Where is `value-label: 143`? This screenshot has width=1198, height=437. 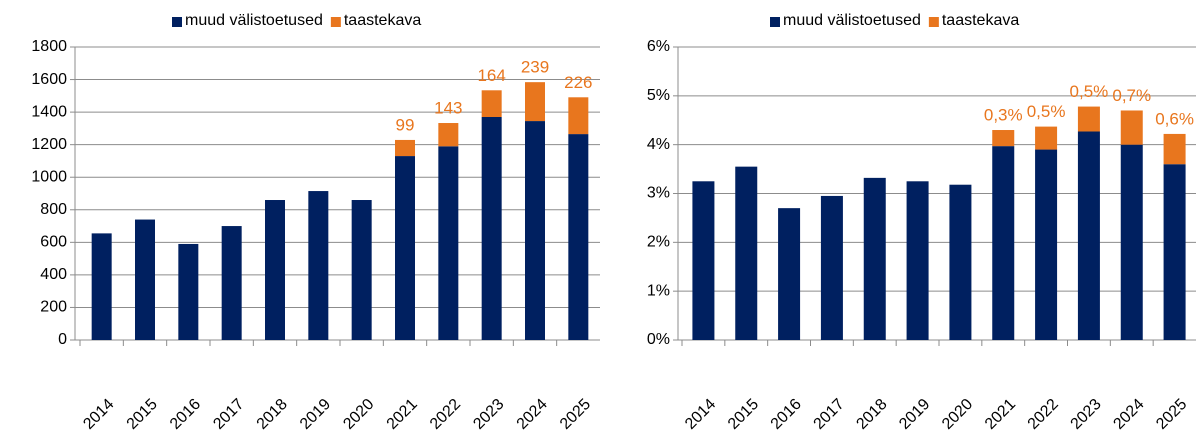
value-label: 143 is located at coordinates (448, 108).